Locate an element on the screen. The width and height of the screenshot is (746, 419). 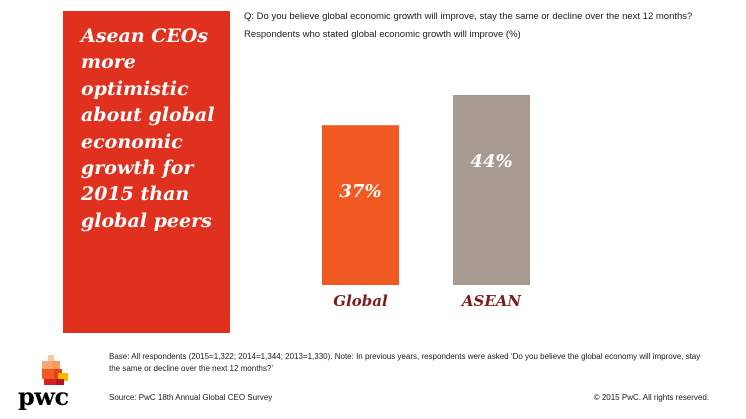
pwc-logo: pwc is located at coordinates (48, 384).